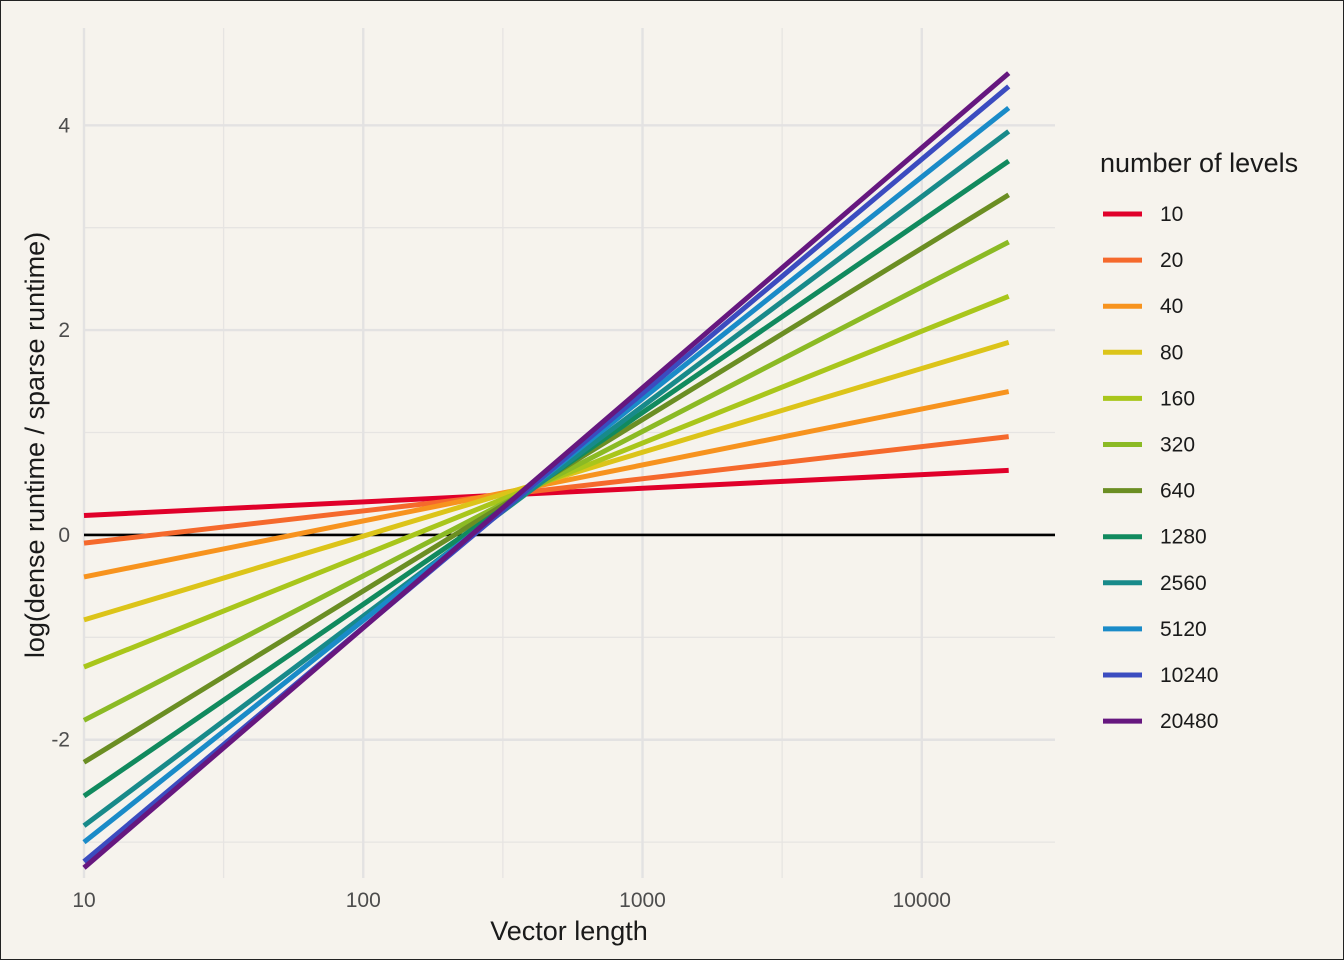 The height and width of the screenshot is (960, 1344). I want to click on legend-label-640: 640, so click(1177, 491).